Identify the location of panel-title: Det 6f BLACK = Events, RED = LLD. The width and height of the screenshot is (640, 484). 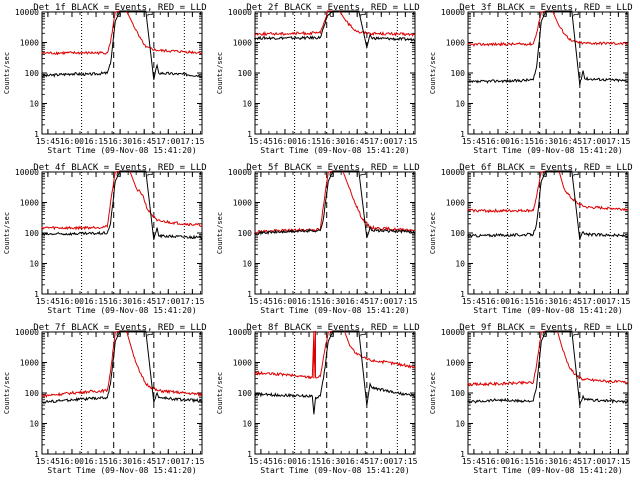
(545, 168).